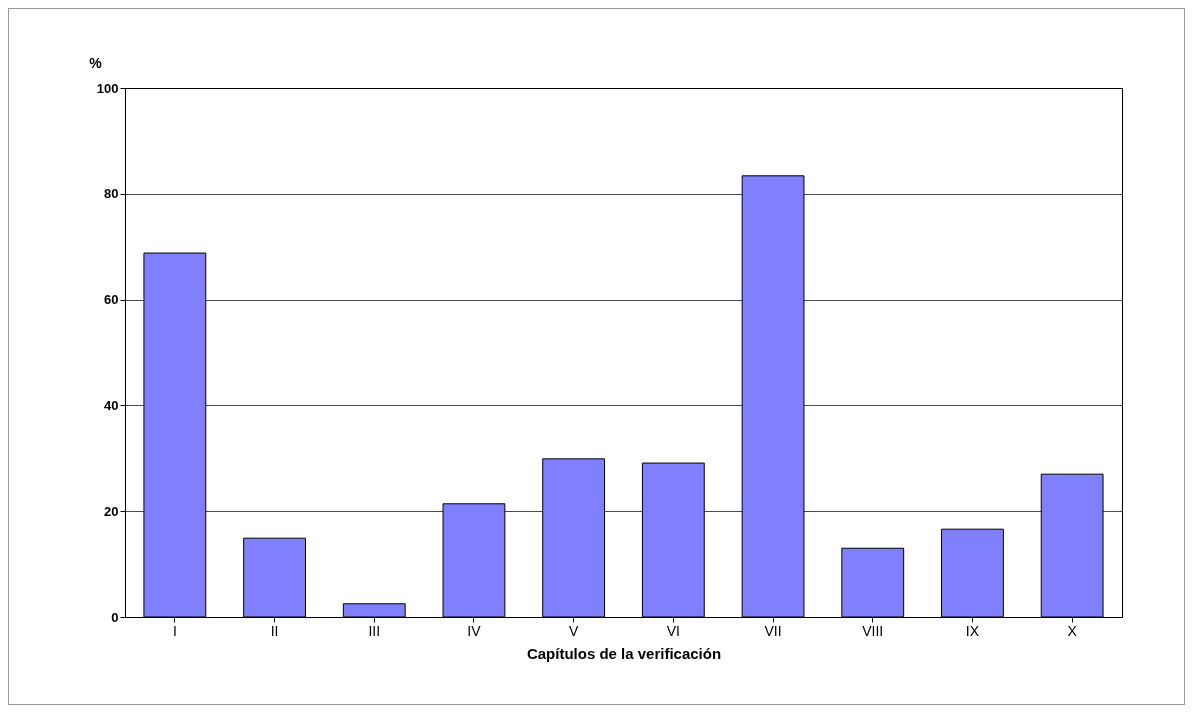 This screenshot has height=713, width=1195. What do you see at coordinates (773, 630) in the screenshot?
I see `x-tick-label: VII` at bounding box center [773, 630].